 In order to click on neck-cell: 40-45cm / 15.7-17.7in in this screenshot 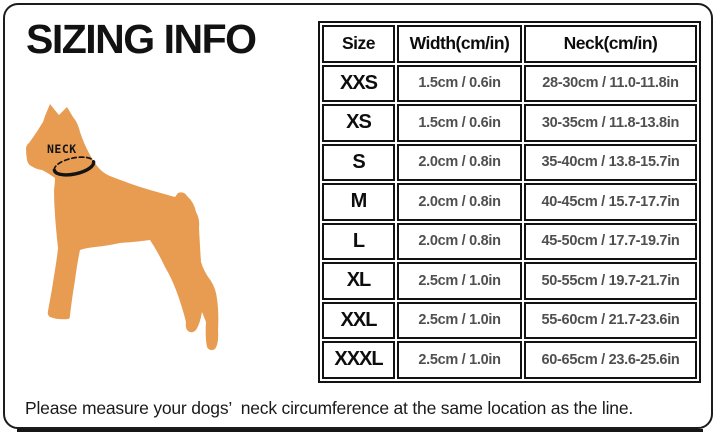, I will do `click(610, 202)`.